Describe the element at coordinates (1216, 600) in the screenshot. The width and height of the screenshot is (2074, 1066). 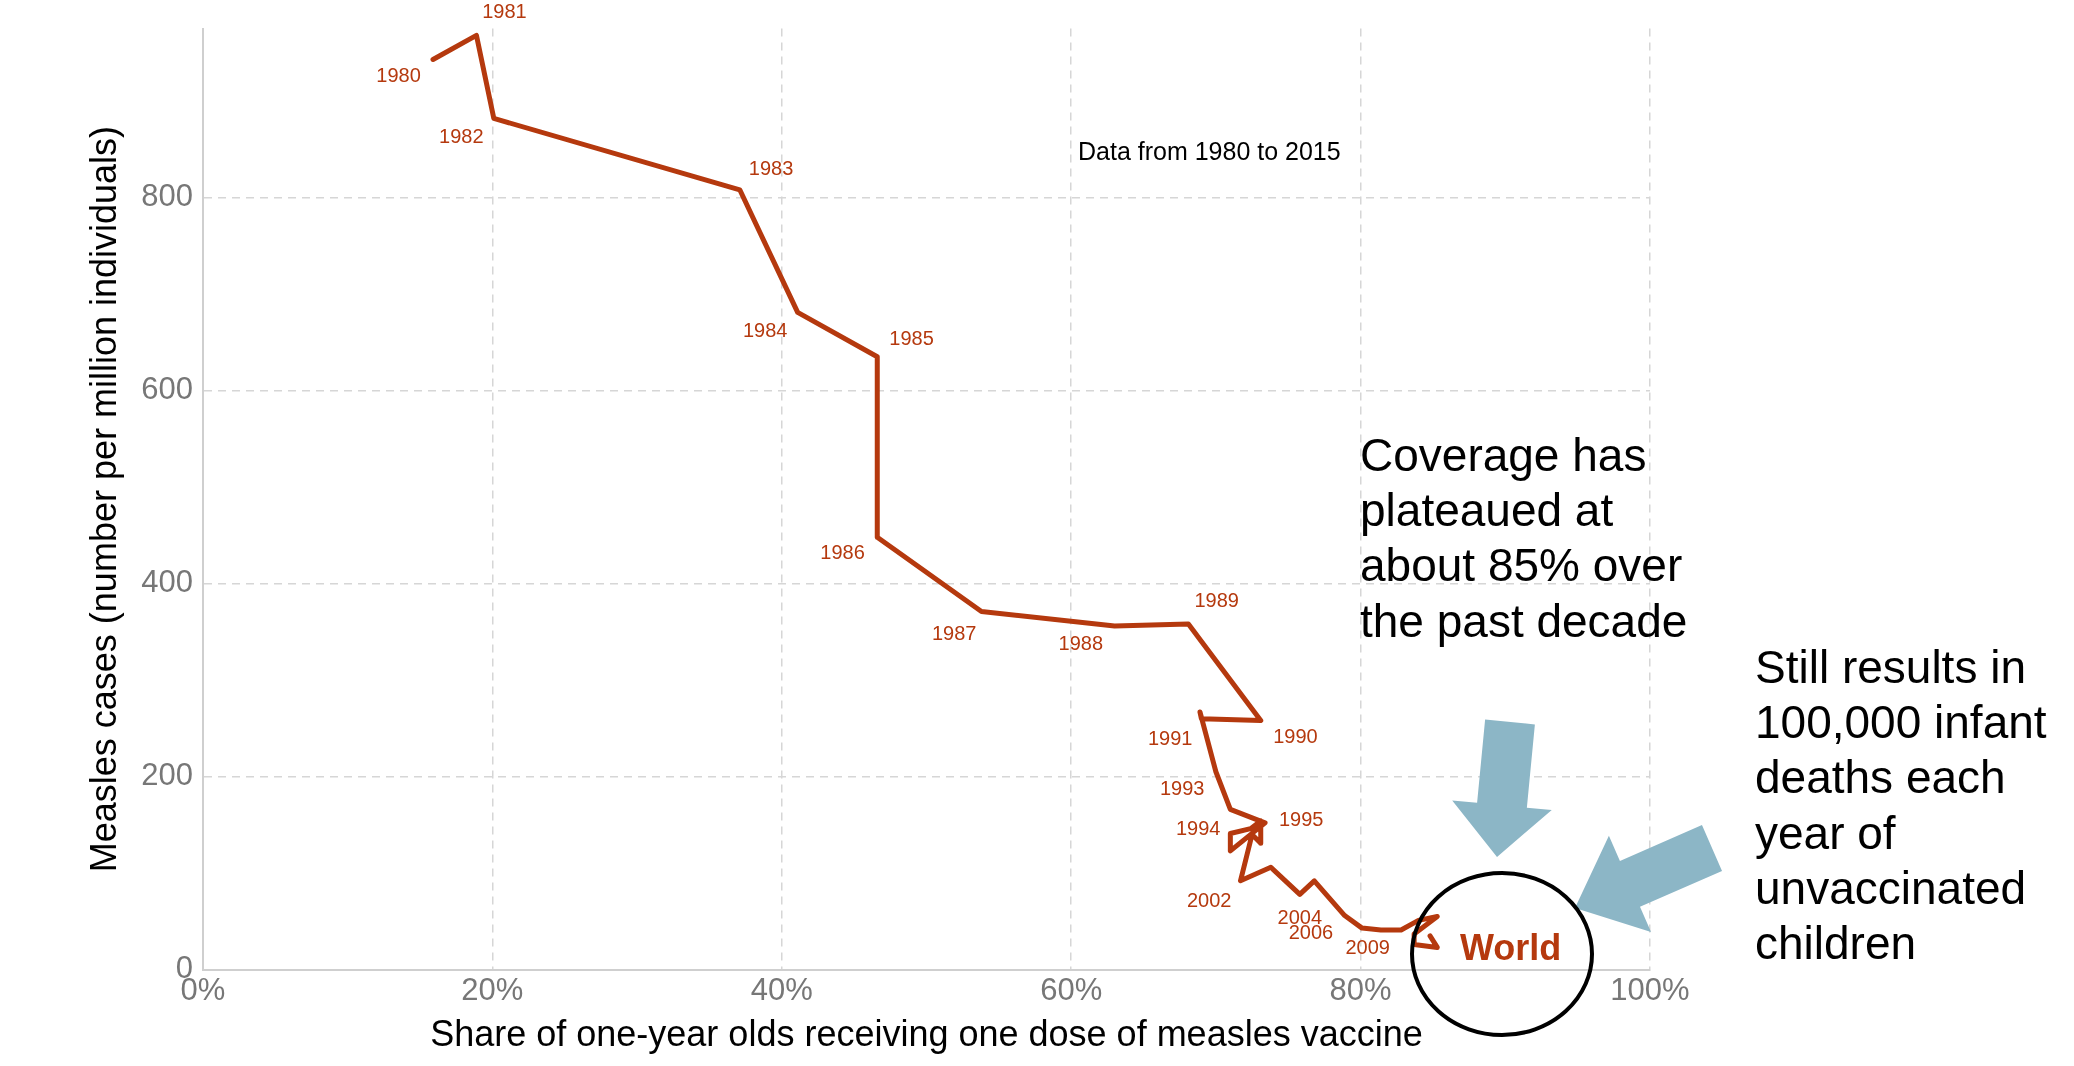
I see `annotation: 1989` at that location.